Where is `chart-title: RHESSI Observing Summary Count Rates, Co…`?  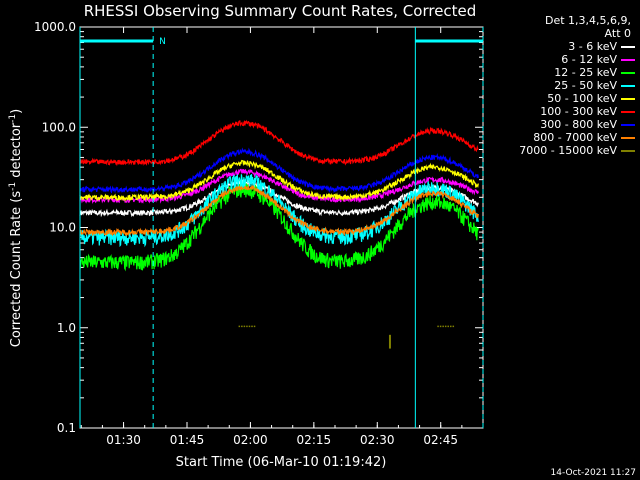
chart-title: RHESSI Observing Summary Count Rates, Co… is located at coordinates (280, 11).